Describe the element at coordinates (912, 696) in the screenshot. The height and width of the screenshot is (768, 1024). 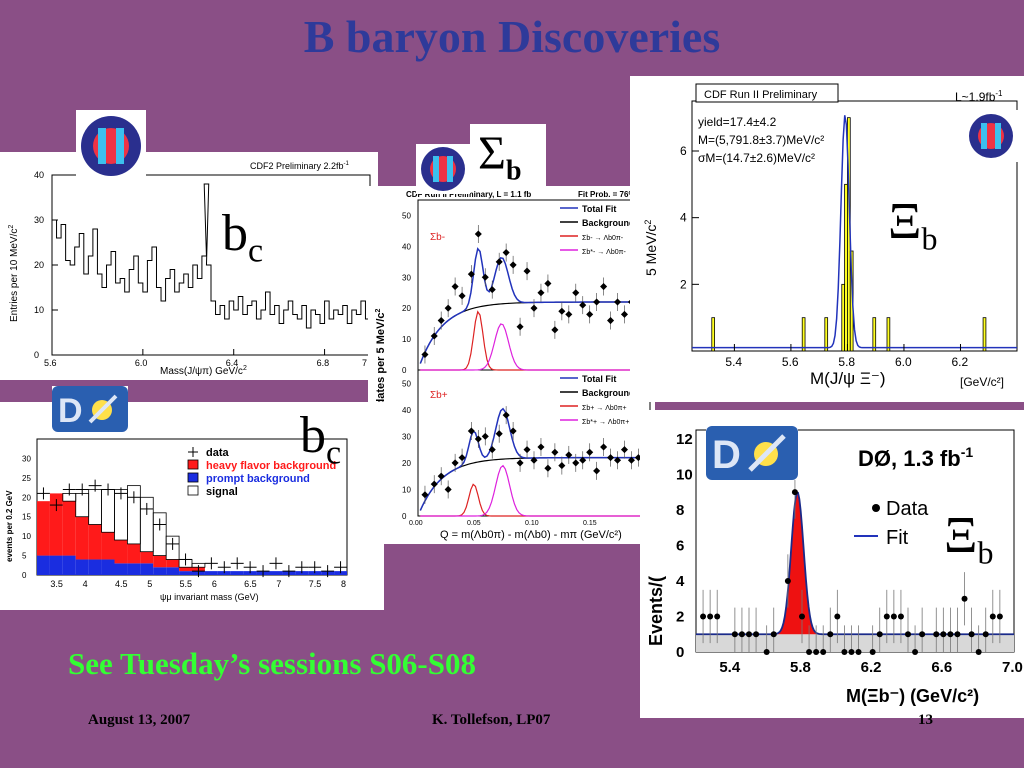
I see `x-axis-label: M(Ξb⁻) (GeV/c²)` at that location.